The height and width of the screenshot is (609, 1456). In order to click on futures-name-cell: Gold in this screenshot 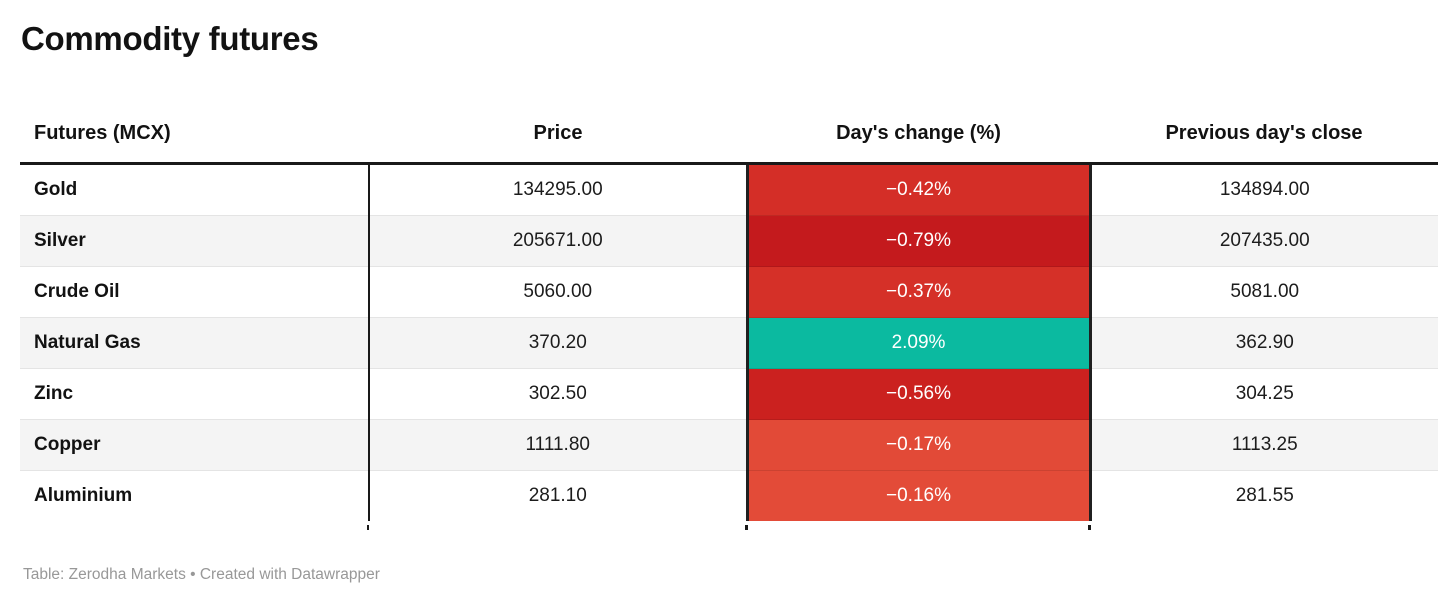, I will do `click(195, 189)`.